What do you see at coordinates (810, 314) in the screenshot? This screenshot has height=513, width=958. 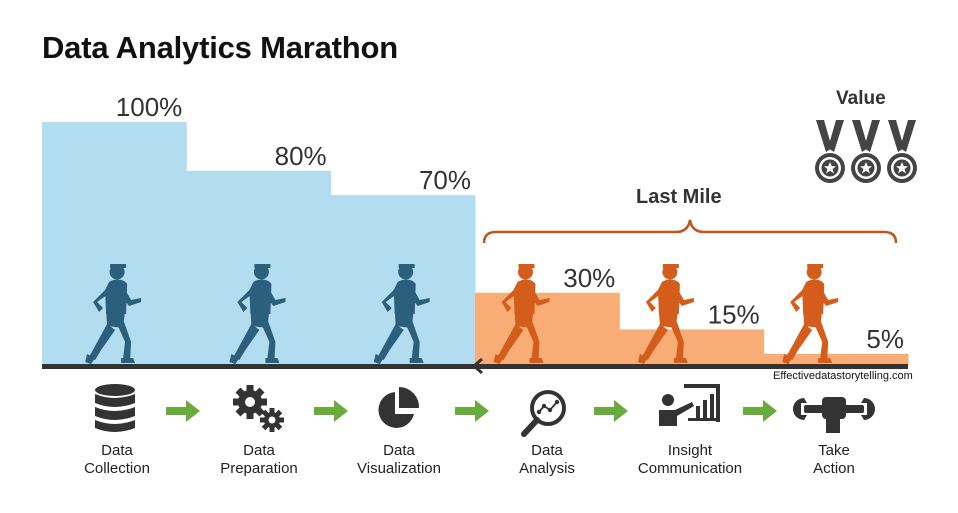 I see `runner-icon` at bounding box center [810, 314].